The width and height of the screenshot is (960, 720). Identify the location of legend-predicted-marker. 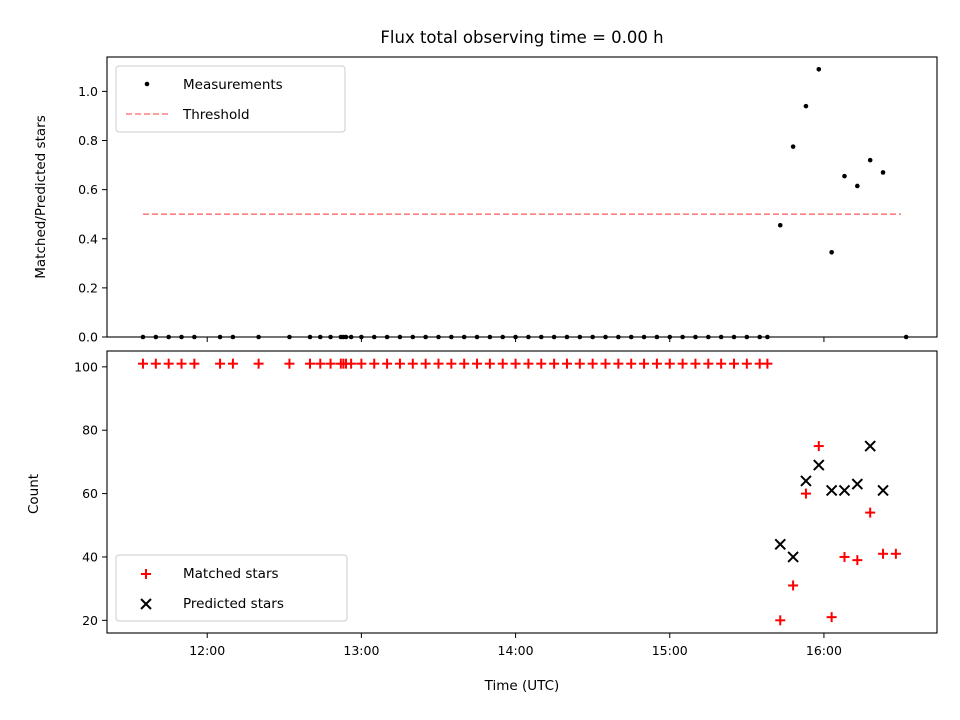
(146, 604).